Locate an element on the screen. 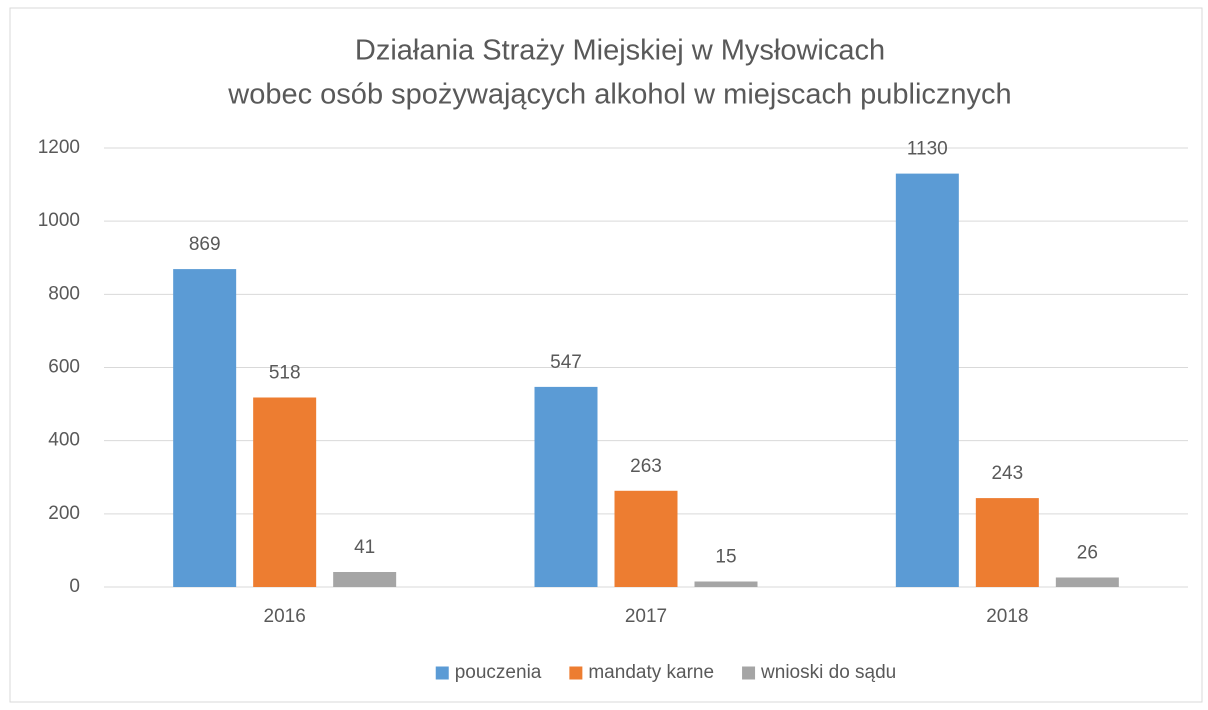 The width and height of the screenshot is (1208, 710). y-tick-label: 0 is located at coordinates (74, 586).